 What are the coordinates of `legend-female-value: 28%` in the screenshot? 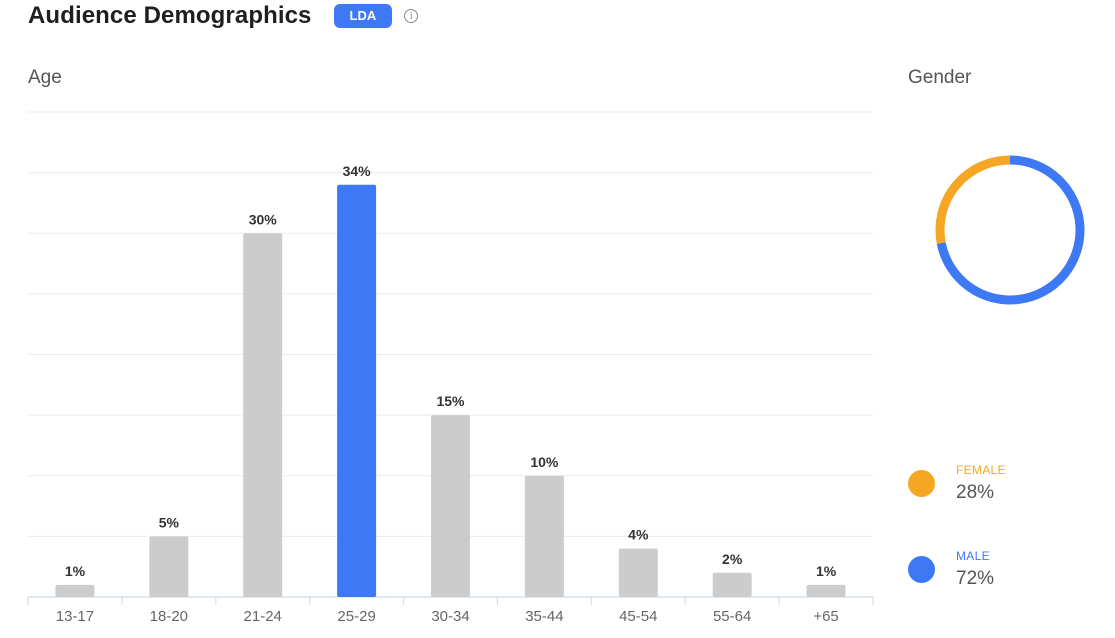 It's located at (975, 492).